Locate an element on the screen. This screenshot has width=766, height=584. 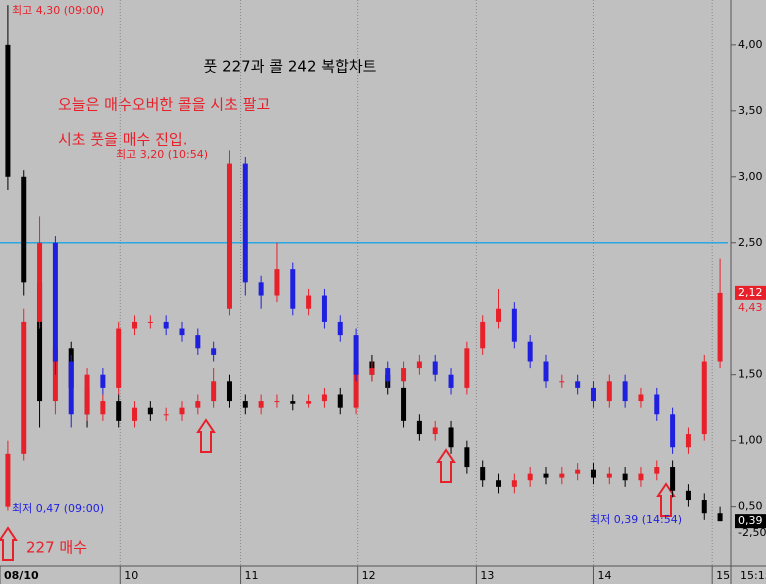
chart-title: 풋 227과 콜 242 복합차트 is located at coordinates (290, 67).